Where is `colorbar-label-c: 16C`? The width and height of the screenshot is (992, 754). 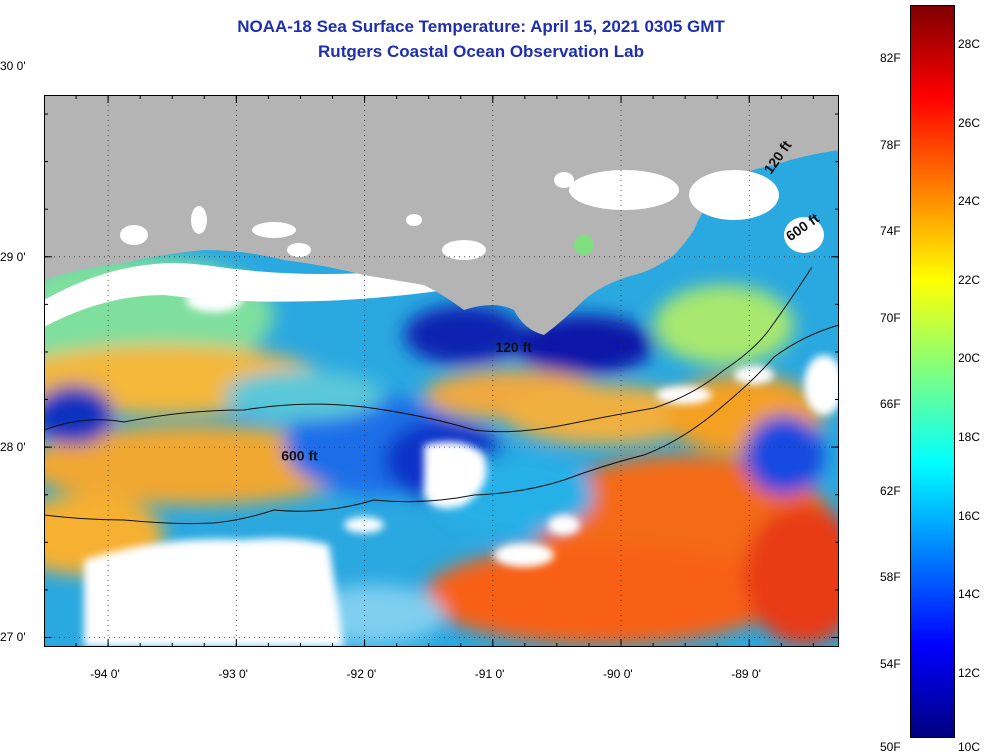 colorbar-label-c: 16C is located at coordinates (969, 515).